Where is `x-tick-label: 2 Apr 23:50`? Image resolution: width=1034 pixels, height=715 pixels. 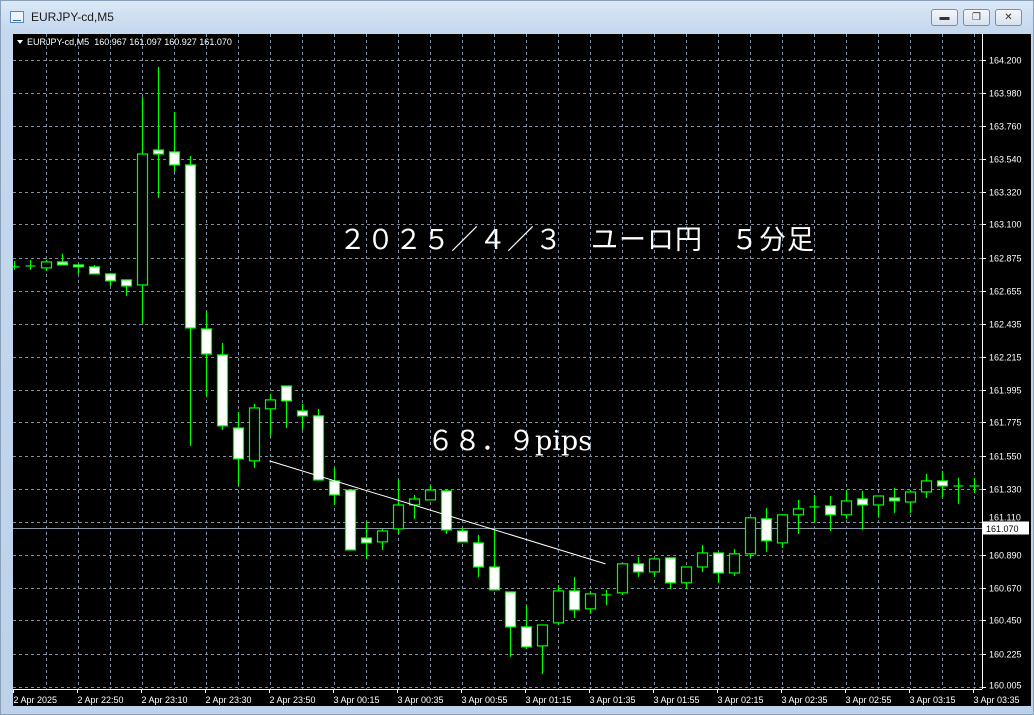 x-tick-label: 2 Apr 23:50 is located at coordinates (293, 700).